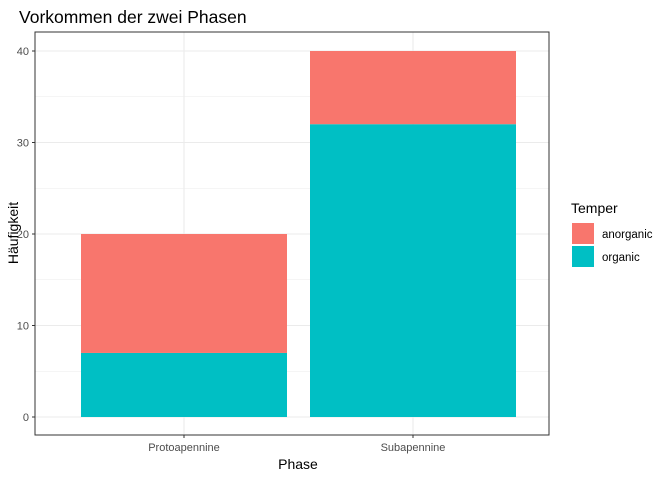 The width and height of the screenshot is (672, 480). What do you see at coordinates (23, 327) in the screenshot?
I see `y-tick-label: 10` at bounding box center [23, 327].